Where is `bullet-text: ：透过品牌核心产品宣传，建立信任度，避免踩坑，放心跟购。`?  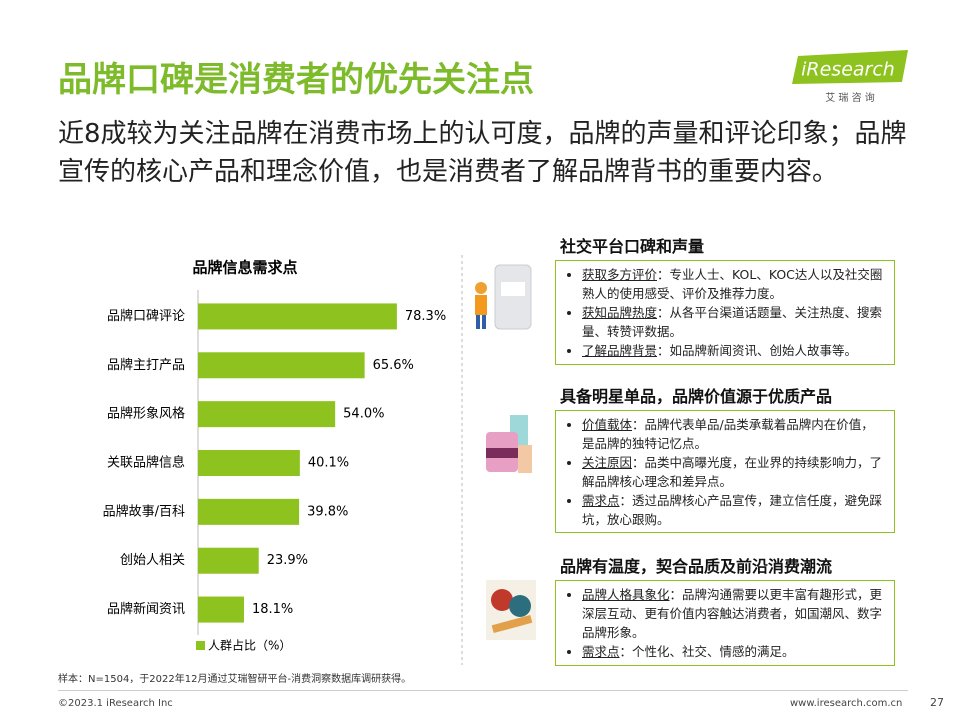
bullet-text: ：透过品牌核心产品宣传，建立信任度，避免踩坑，放心跟购。 is located at coordinates (732, 510).